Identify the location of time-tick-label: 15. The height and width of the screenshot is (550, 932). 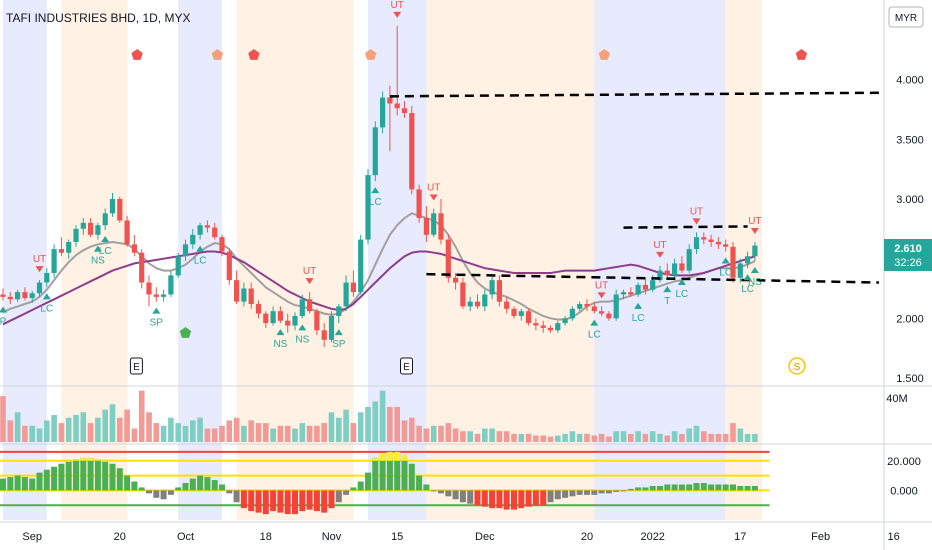
(397, 537).